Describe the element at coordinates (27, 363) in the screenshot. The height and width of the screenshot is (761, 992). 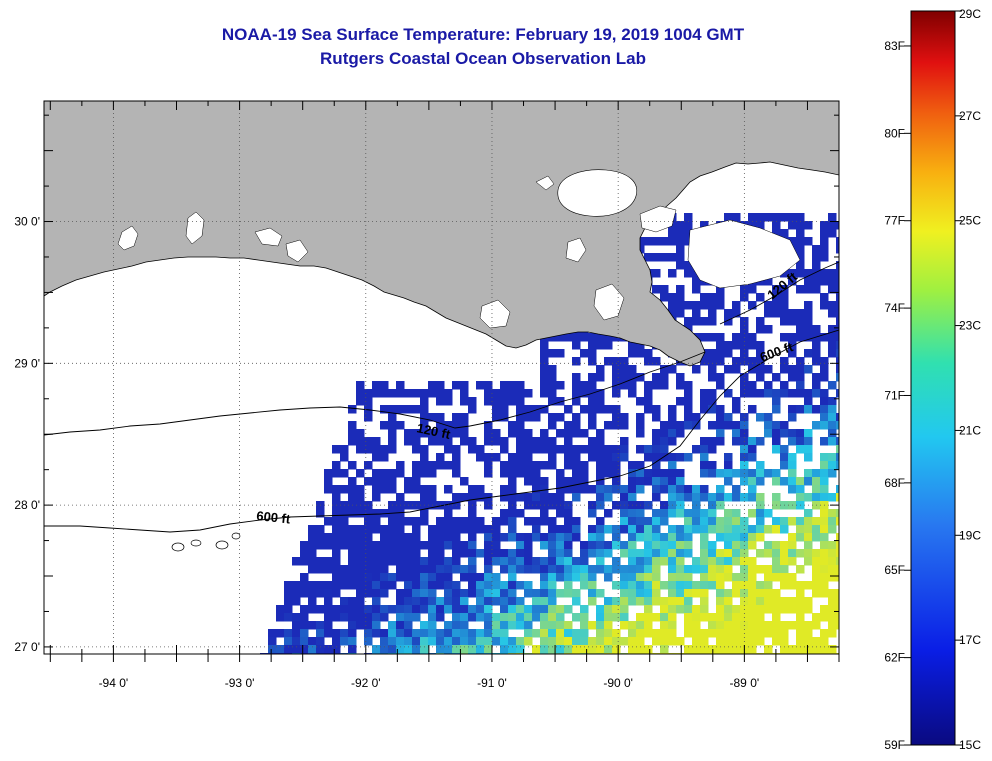
I see `latitude-label: 29 0'` at that location.